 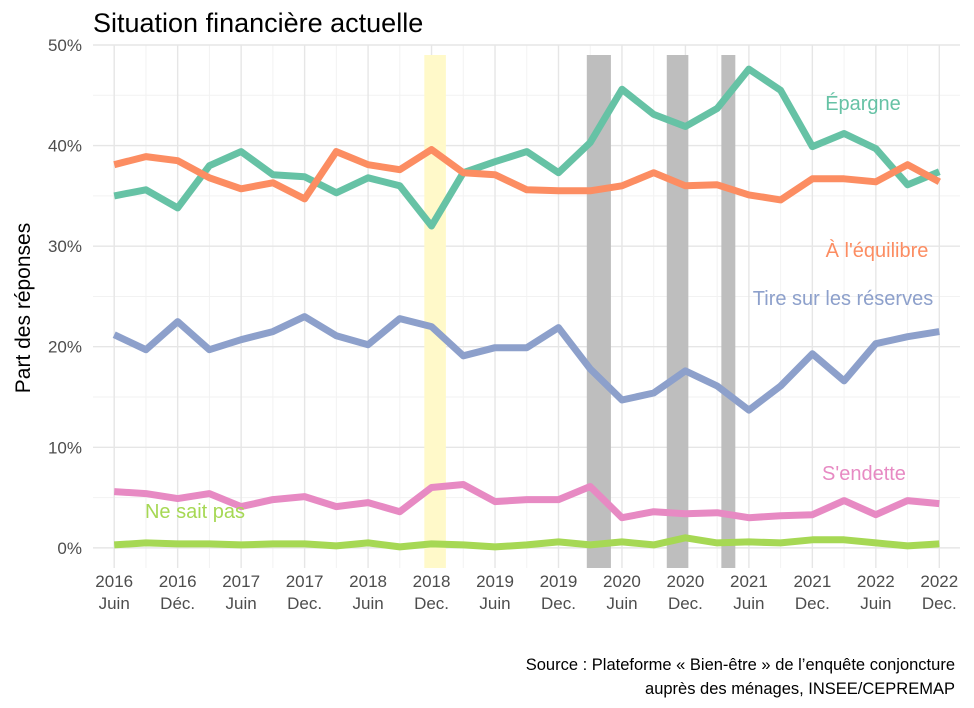 What do you see at coordinates (69, 548) in the screenshot?
I see `y-tick-label: 0%` at bounding box center [69, 548].